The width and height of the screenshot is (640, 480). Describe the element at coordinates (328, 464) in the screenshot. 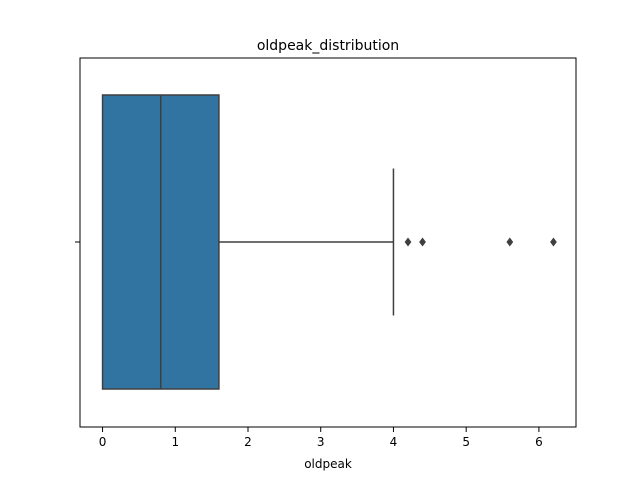

I see `x-axis-label: oldpeak` at that location.